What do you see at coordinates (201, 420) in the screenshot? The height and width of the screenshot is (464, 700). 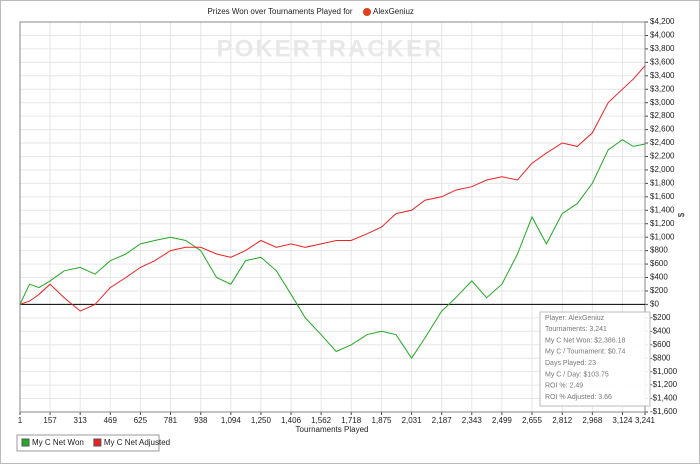 I see `x-tick-label: 938` at bounding box center [201, 420].